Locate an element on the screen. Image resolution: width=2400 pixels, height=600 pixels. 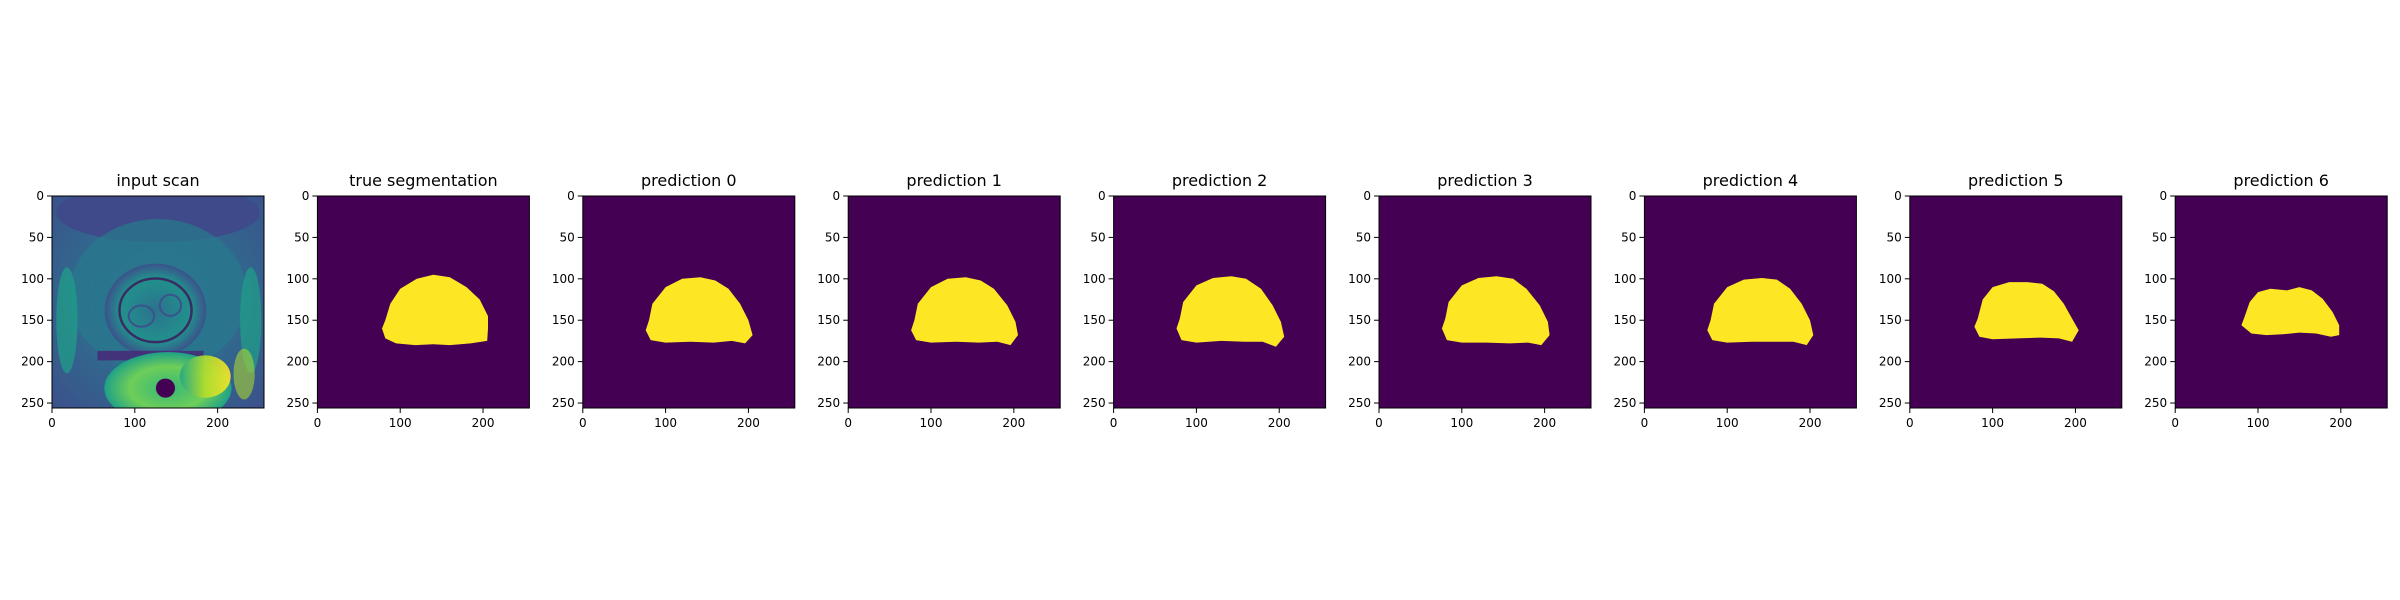
panel-title: prediction 6 is located at coordinates (2281, 180).